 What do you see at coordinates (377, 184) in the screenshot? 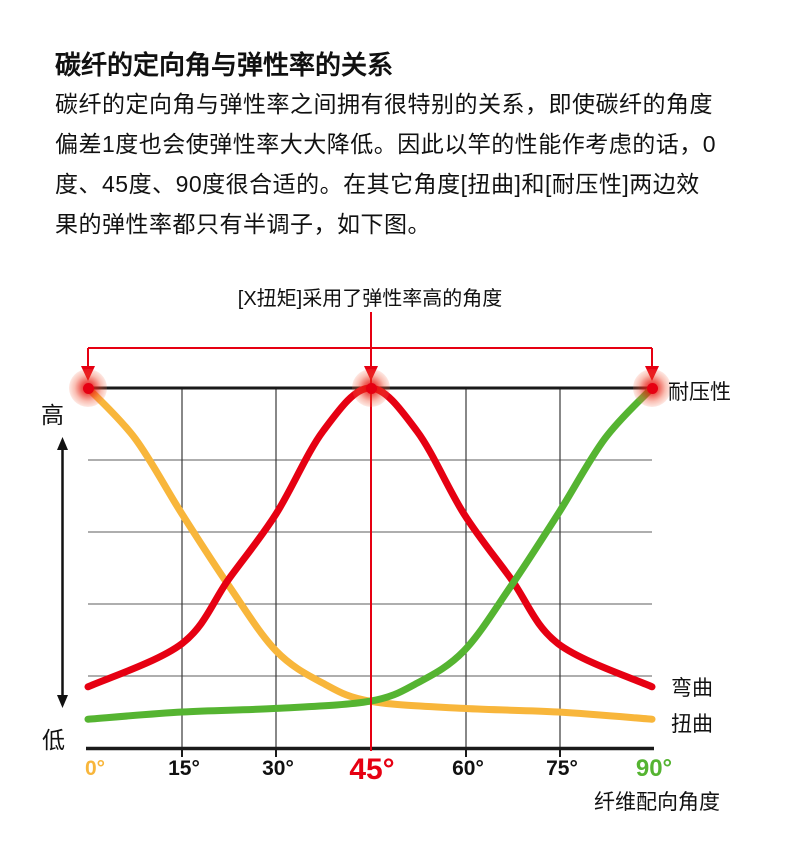
I see `intro-line: 度、45度、90度很合适的。在其它角度[扭曲]和[耐压性]两边效` at bounding box center [377, 184].